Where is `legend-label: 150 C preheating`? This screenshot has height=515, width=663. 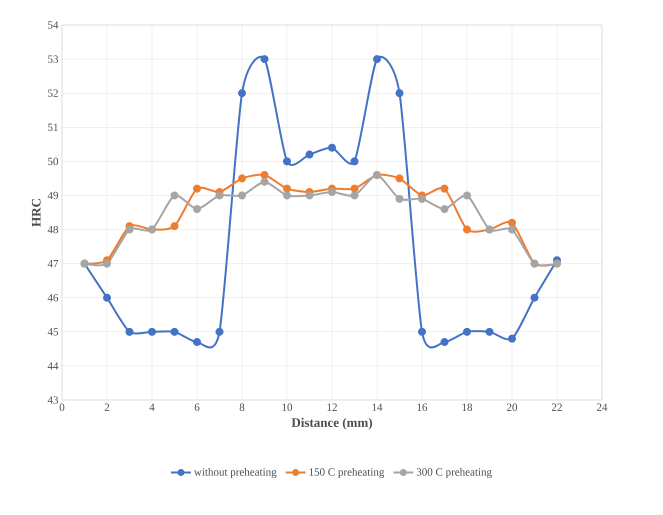 legend-label: 150 C preheating is located at coordinates (347, 473).